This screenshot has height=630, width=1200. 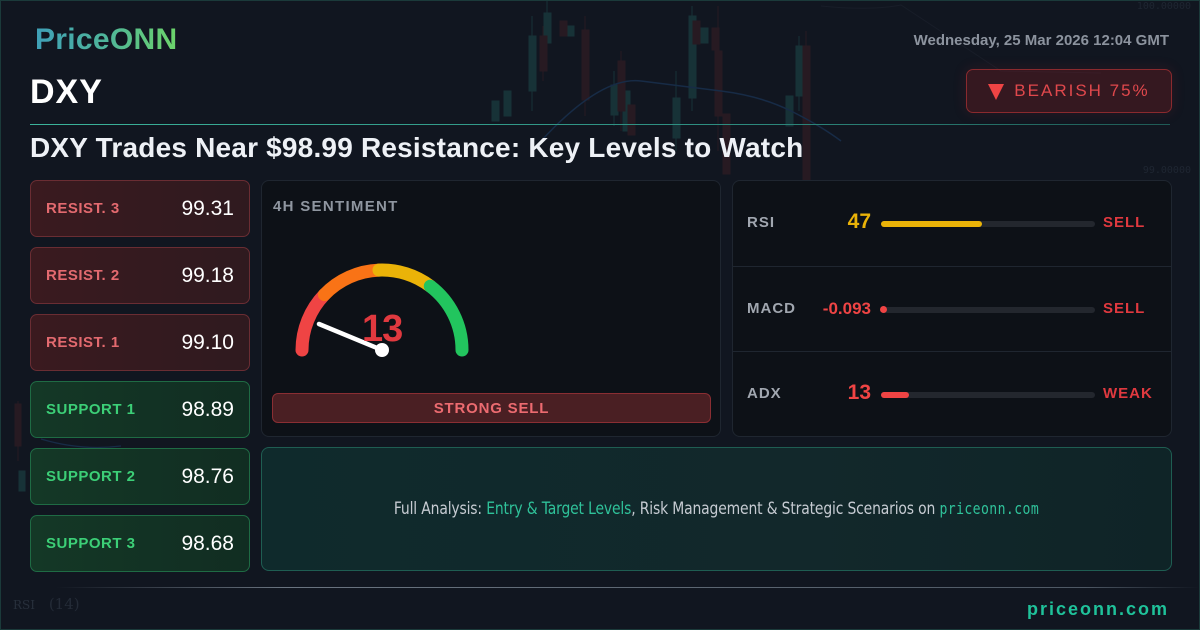 I want to click on level-resist-1: RESIST. 1 99.10, so click(x=140, y=342).